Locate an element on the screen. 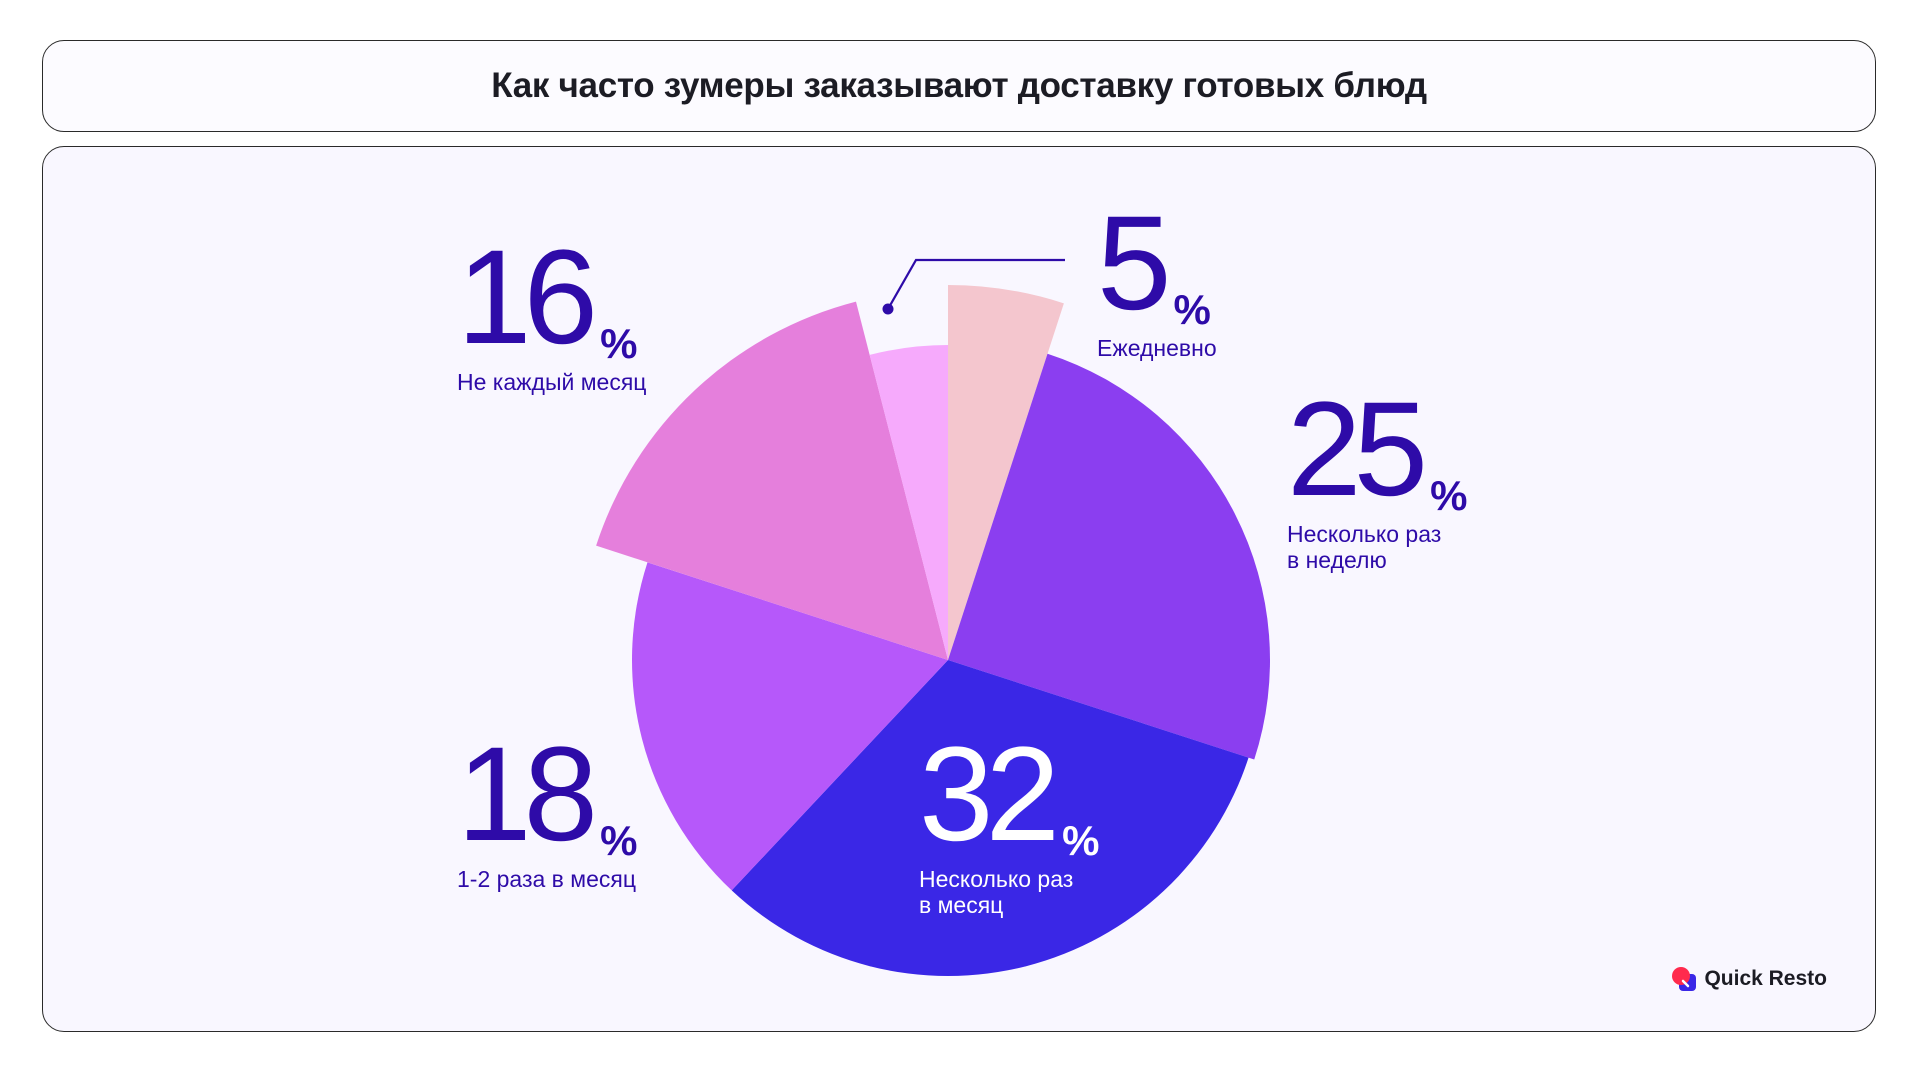 This screenshot has height=1080, width=1920. label-not-every-month: 16% Не каждый месяц is located at coordinates (552, 309).